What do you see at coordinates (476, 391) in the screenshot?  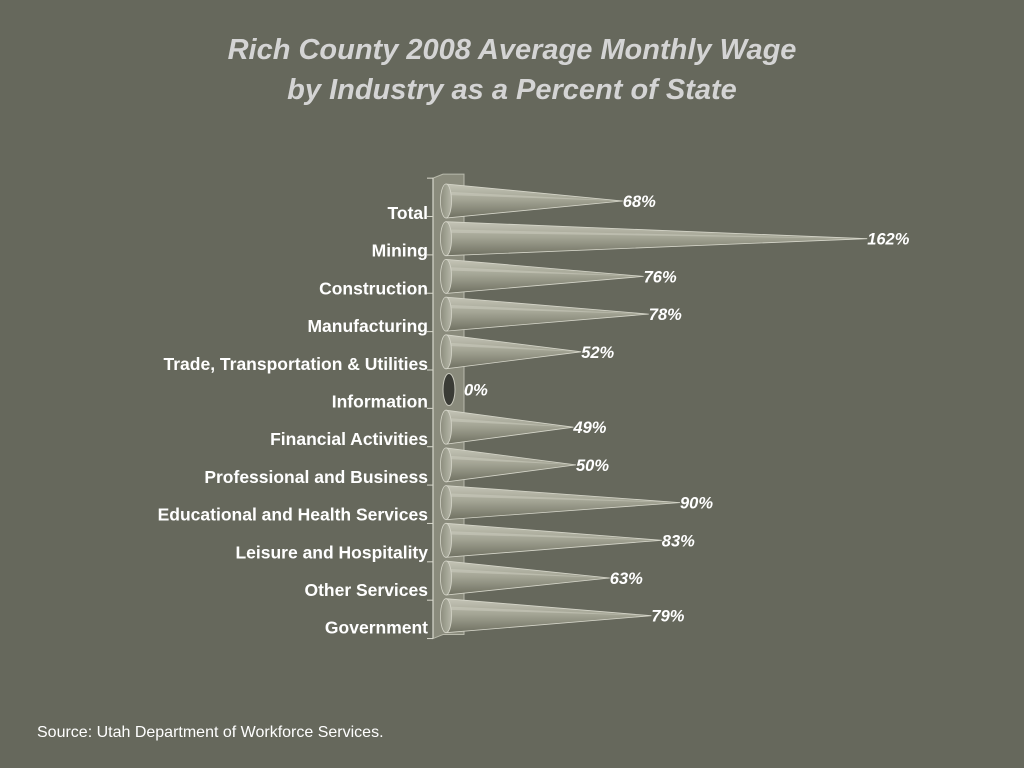 I see `value-label: 0%` at bounding box center [476, 391].